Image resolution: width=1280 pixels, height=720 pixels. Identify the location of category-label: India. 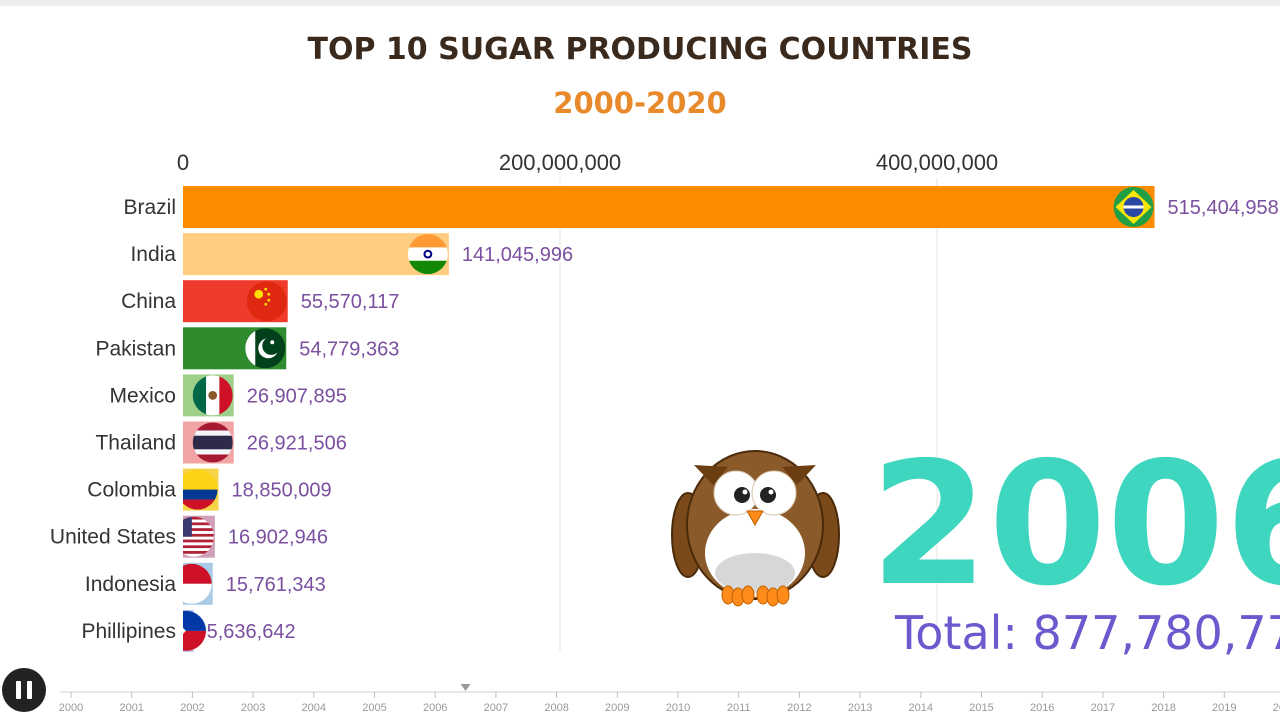
(153, 254).